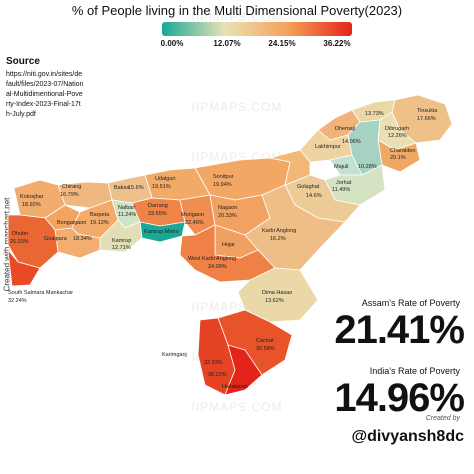 This screenshot has width=474, height=474. Describe the element at coordinates (328, 147) in the screenshot. I see `label-lakhimpur: Lakhimpur` at that location.